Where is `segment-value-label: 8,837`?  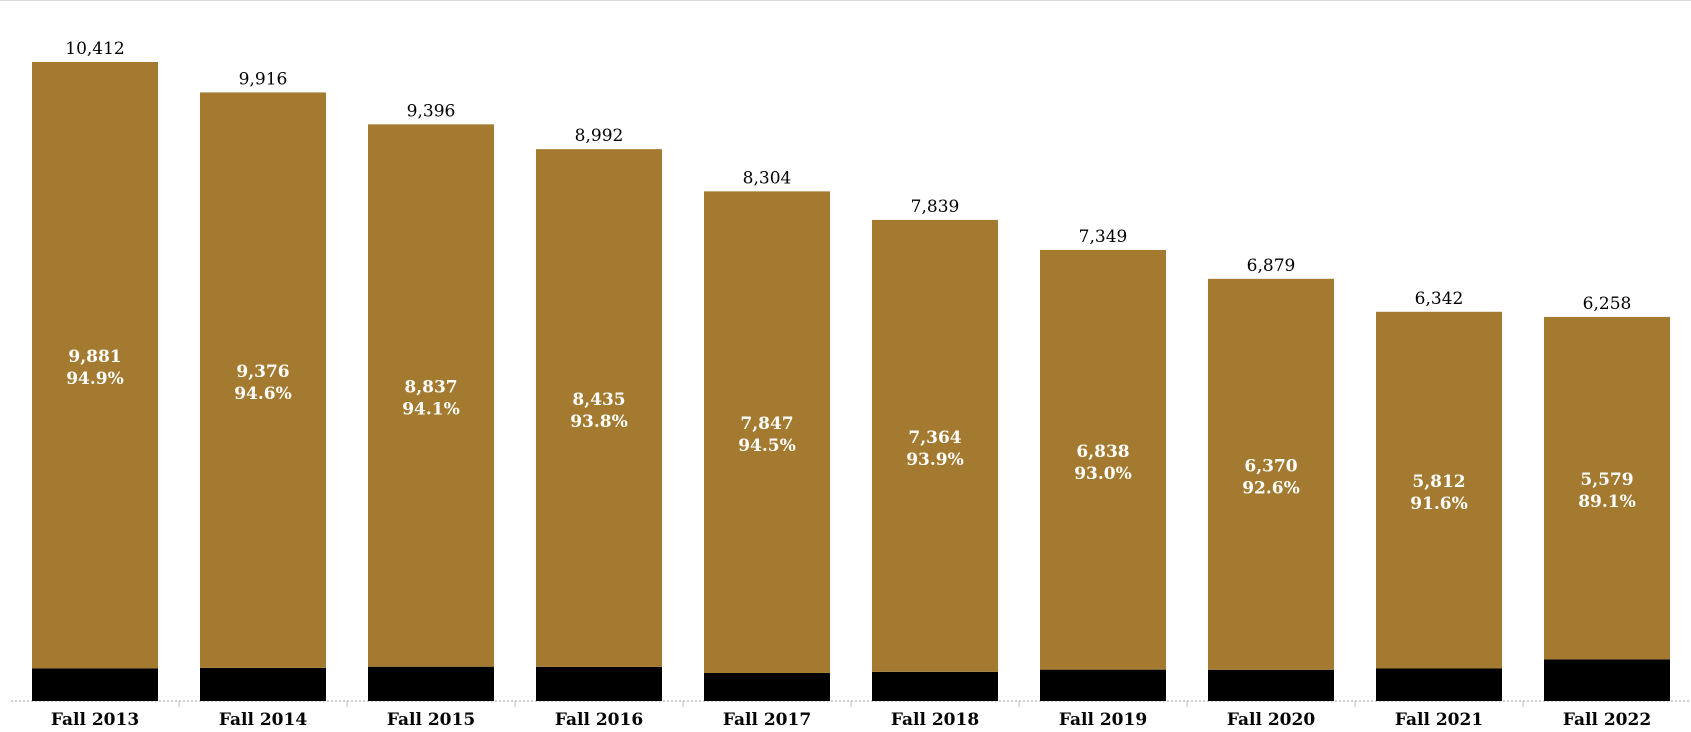 segment-value-label: 8,837 is located at coordinates (430, 388).